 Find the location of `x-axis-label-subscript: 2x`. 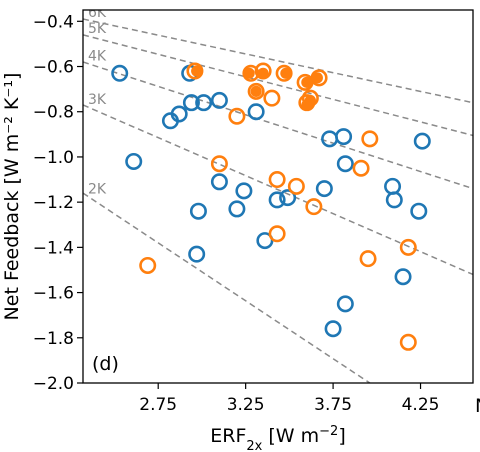

x-axis-label-subscript: 2x is located at coordinates (254, 445).